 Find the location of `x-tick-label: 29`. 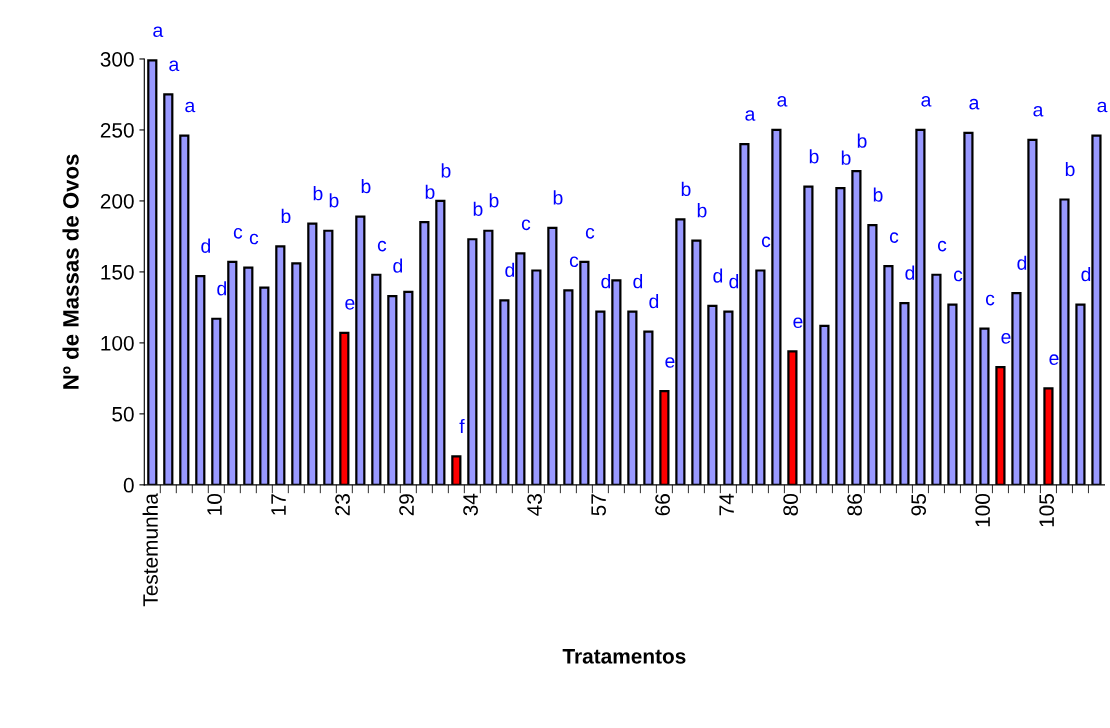

x-tick-label: 29 is located at coordinates (406, 505).